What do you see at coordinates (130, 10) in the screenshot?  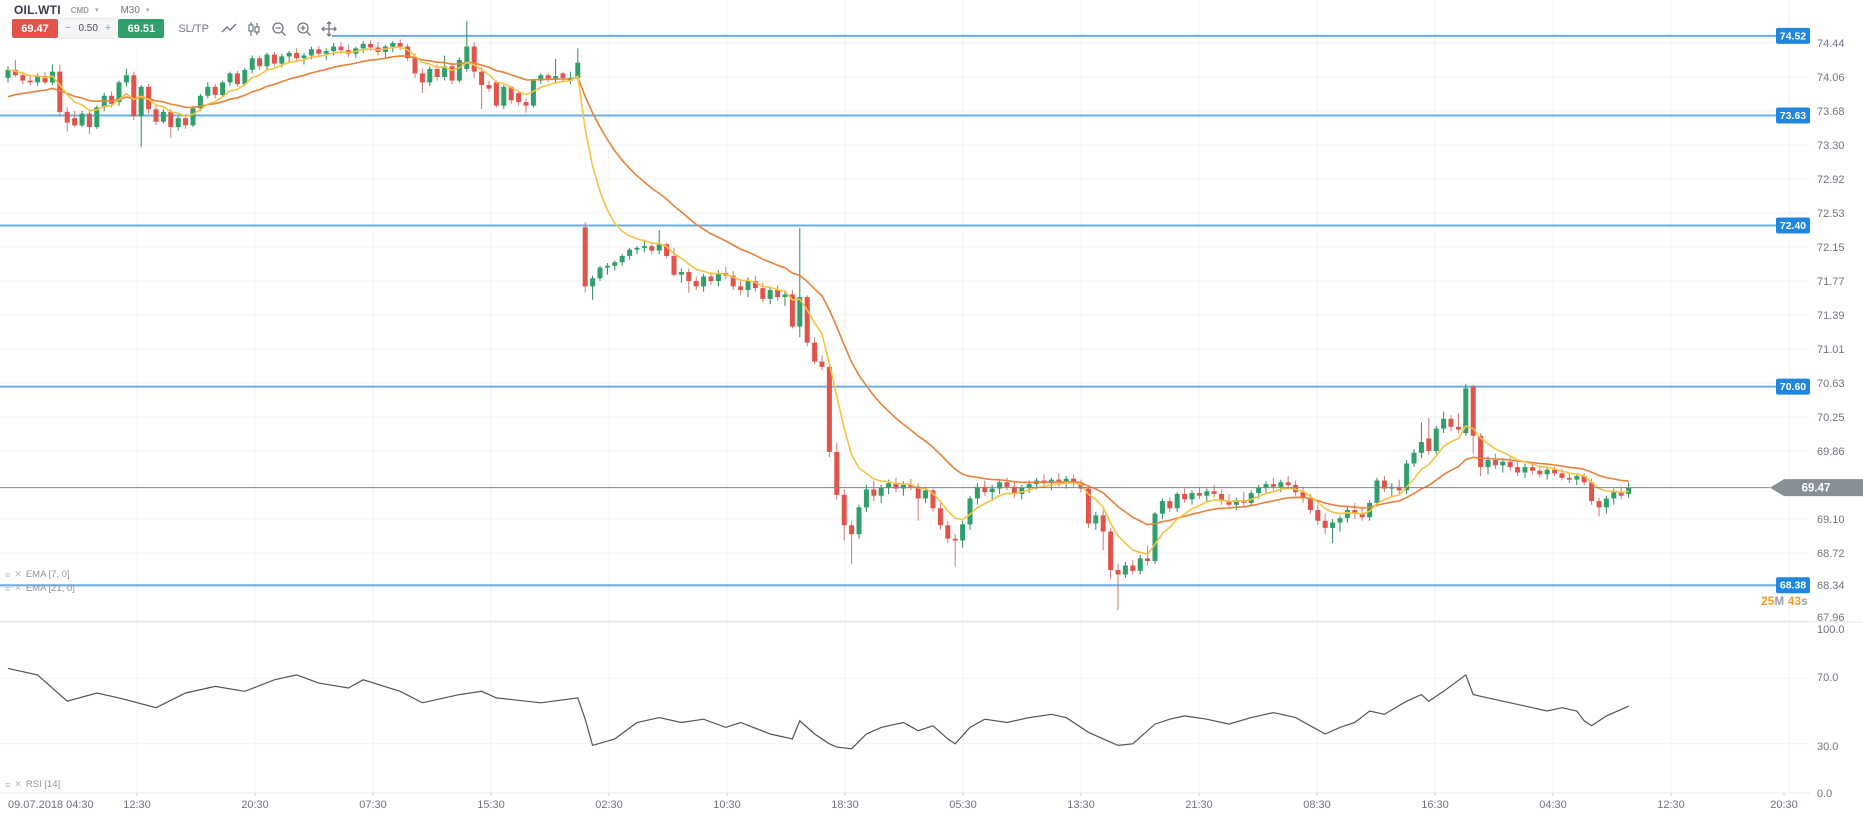 I see `timeframe-select: M30` at bounding box center [130, 10].